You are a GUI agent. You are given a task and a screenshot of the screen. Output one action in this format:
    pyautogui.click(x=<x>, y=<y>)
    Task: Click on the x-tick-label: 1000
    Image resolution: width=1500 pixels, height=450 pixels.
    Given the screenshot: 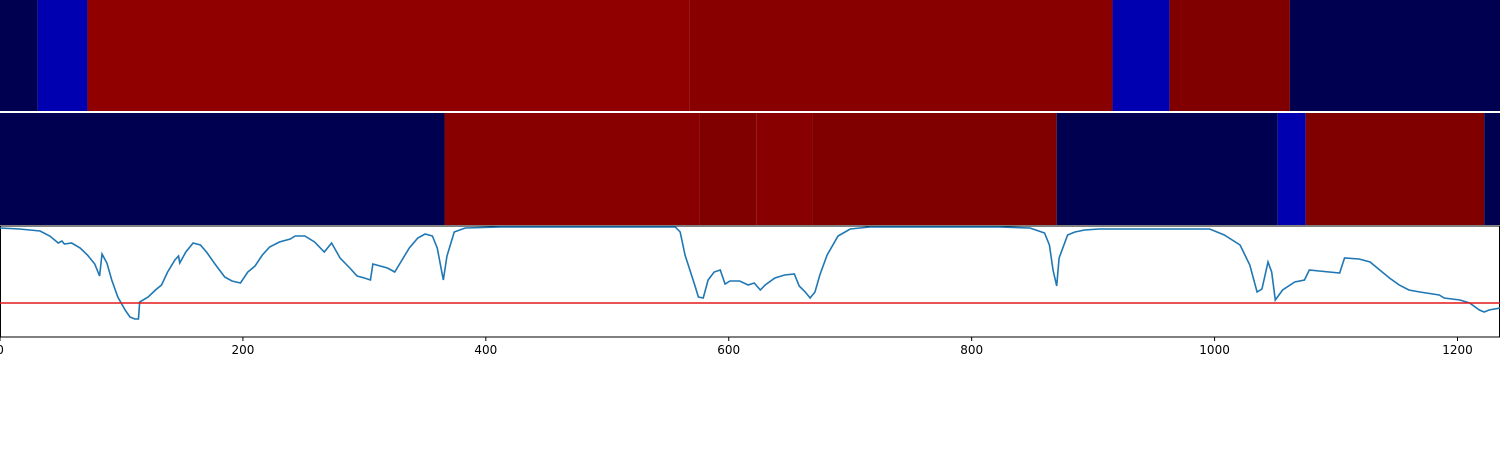 What is the action you would take?
    pyautogui.click(x=1214, y=350)
    